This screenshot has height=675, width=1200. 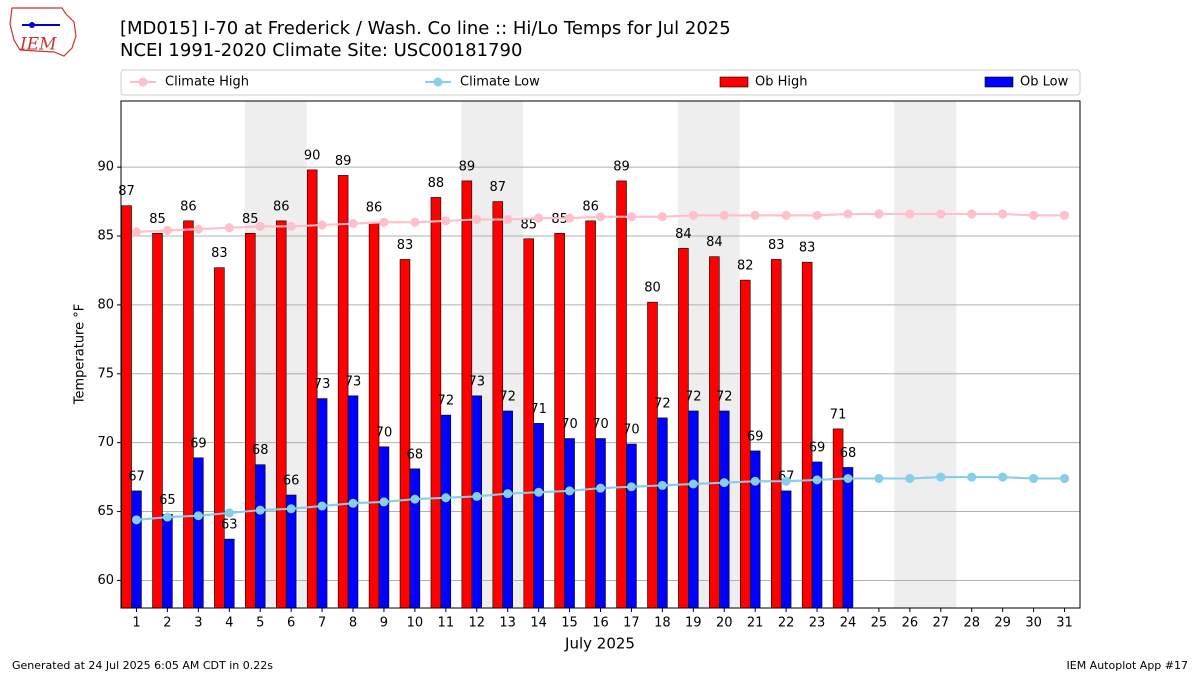 I want to click on y-tick-label: 90, so click(x=105, y=167).